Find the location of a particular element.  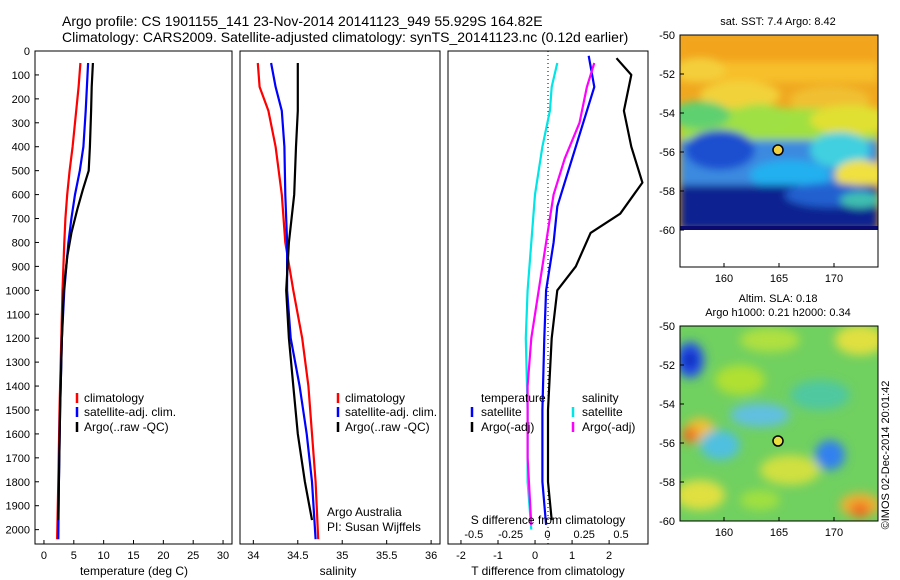

t-difference-label: T difference from climatology is located at coordinates (548, 571).